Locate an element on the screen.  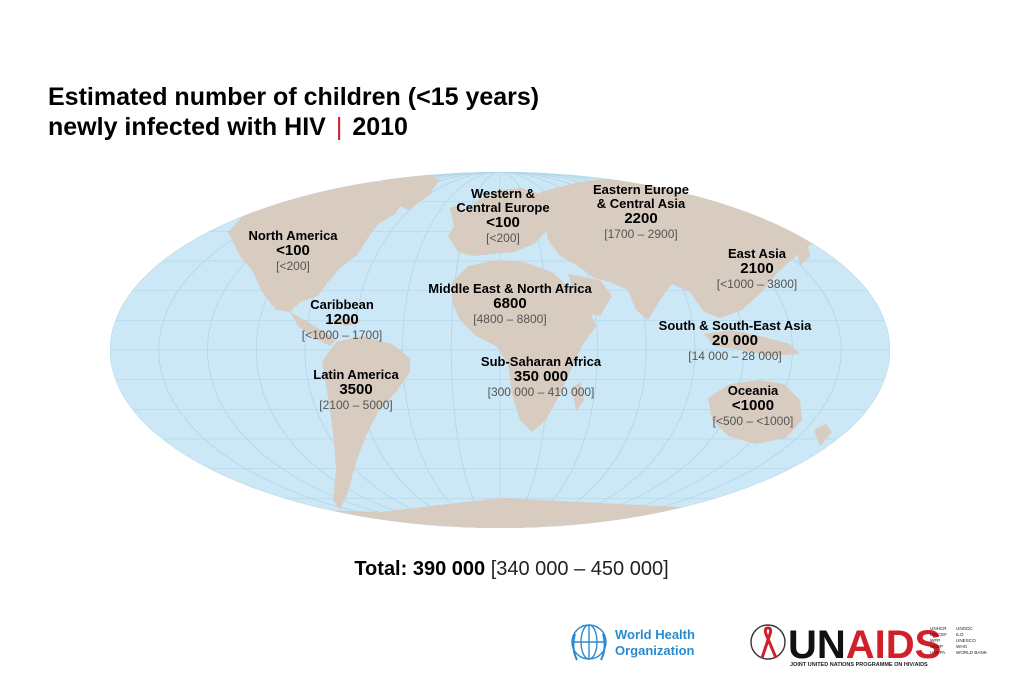
region-name: Sub-Saharan Africa is located at coordinates (541, 361).